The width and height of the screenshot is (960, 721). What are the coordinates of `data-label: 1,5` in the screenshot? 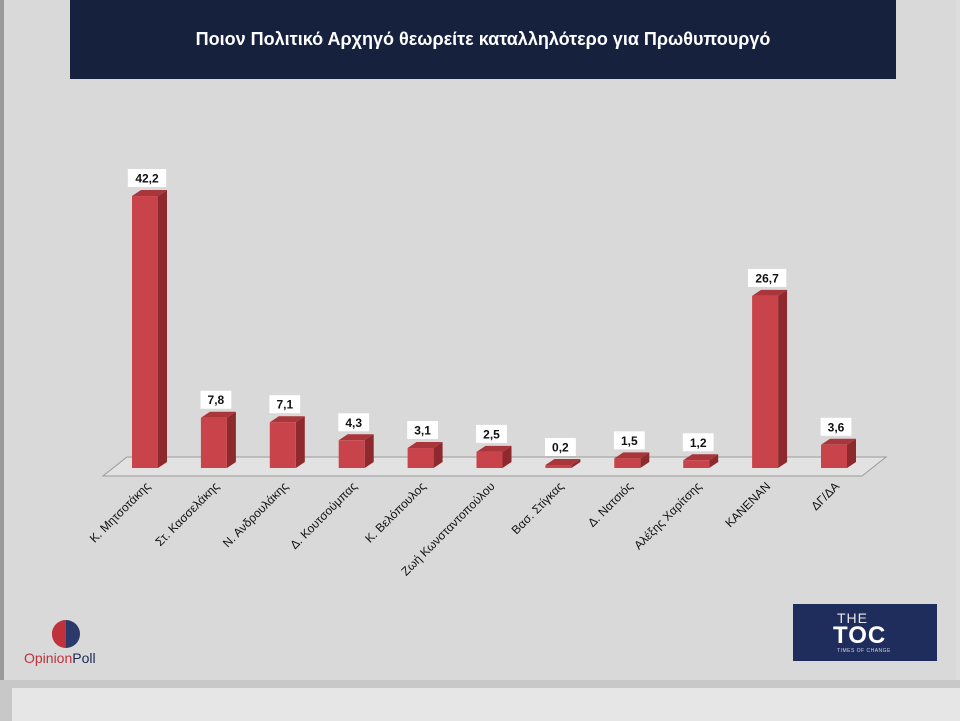 It's located at (629, 441).